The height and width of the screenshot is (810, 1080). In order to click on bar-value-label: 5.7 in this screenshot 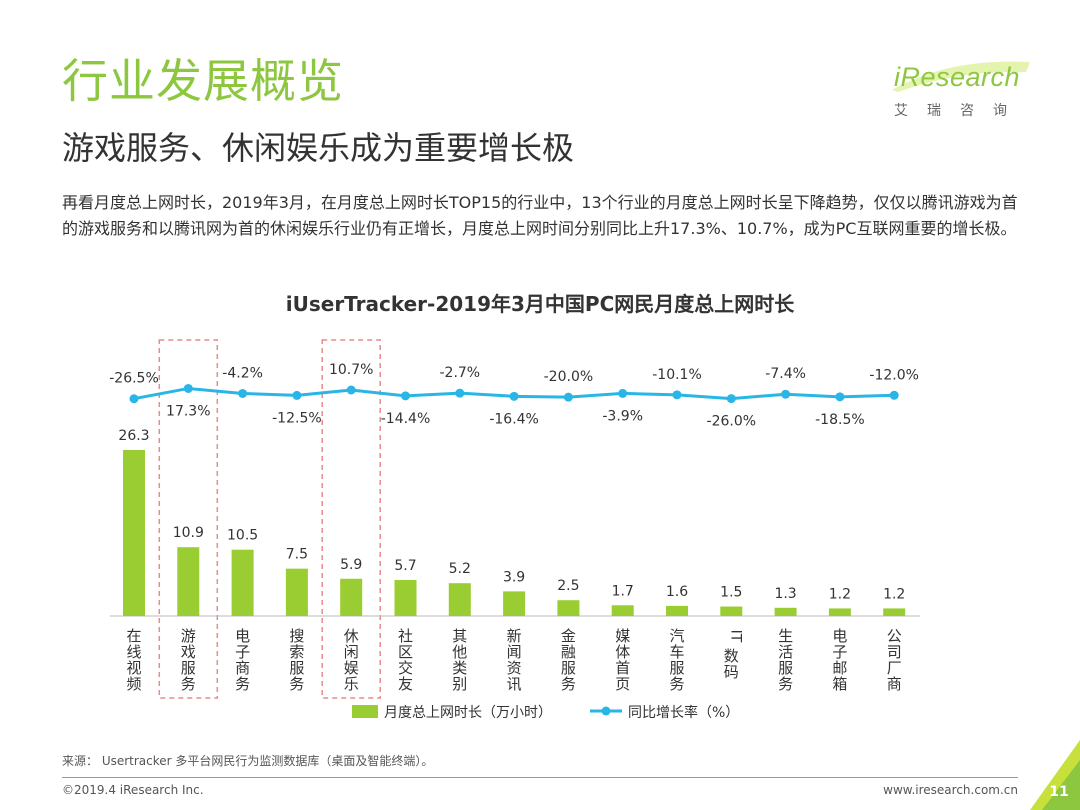, I will do `click(405, 566)`.